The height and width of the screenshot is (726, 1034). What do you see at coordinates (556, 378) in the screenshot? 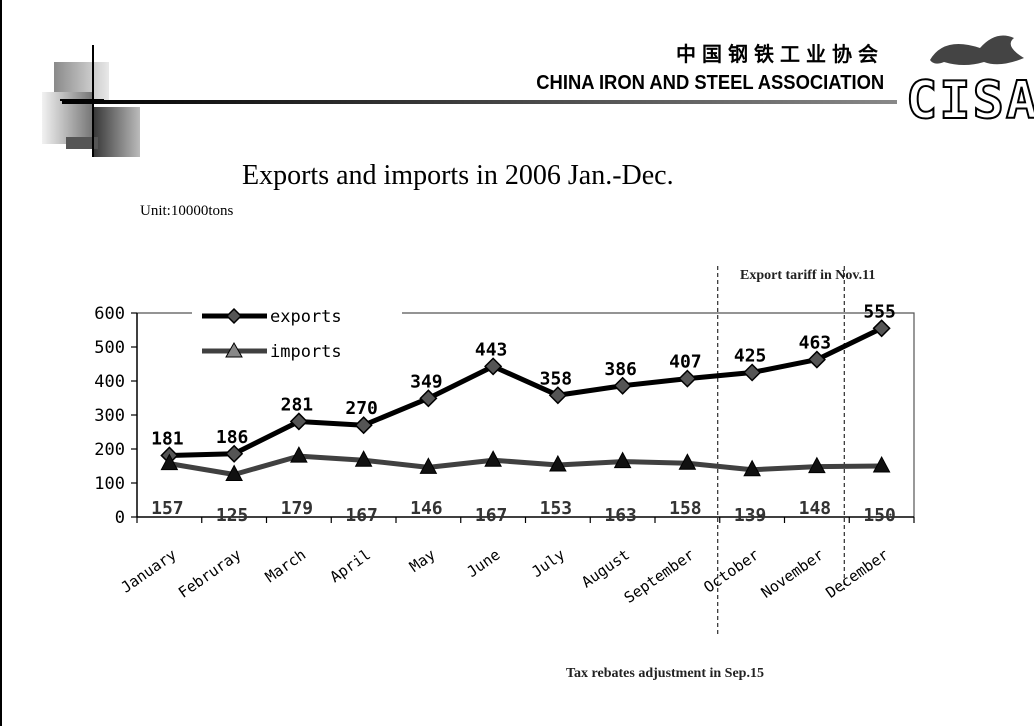
I see `exports-data-label: 358` at bounding box center [556, 378].